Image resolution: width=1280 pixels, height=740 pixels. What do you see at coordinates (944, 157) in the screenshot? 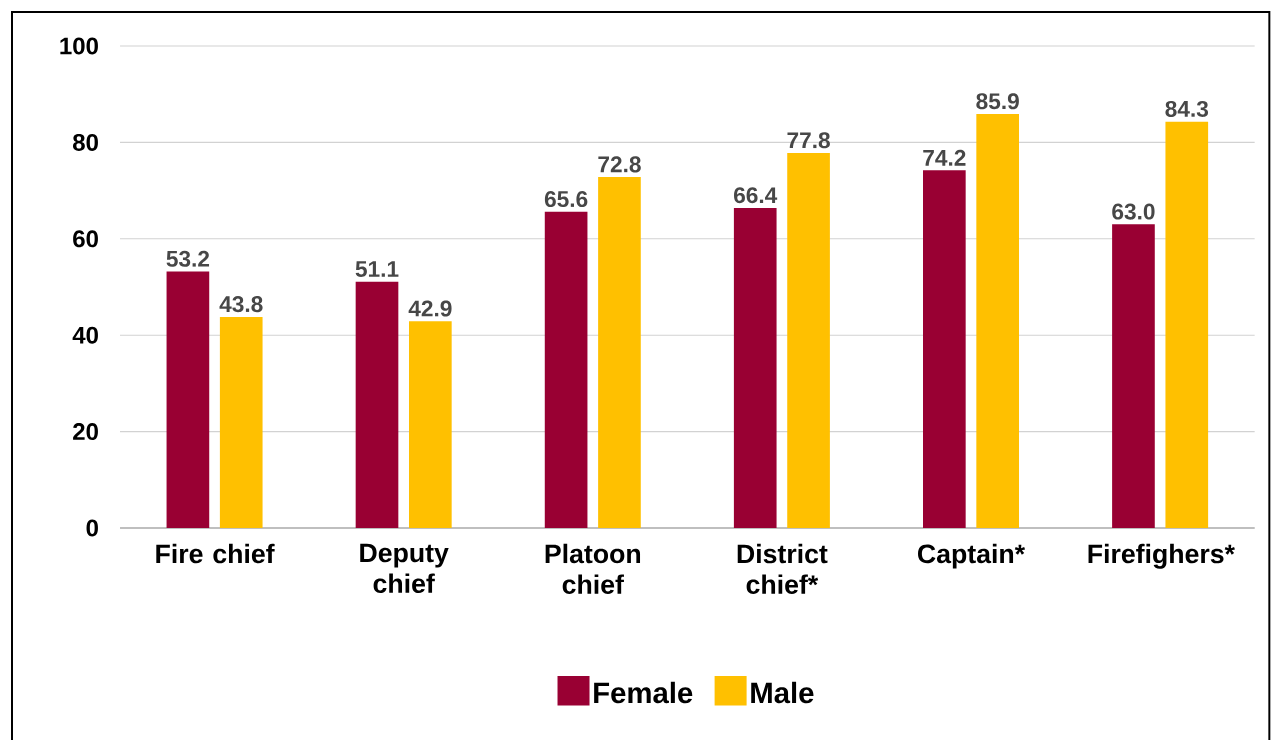
I see `data-label: 74.2` at bounding box center [944, 157].